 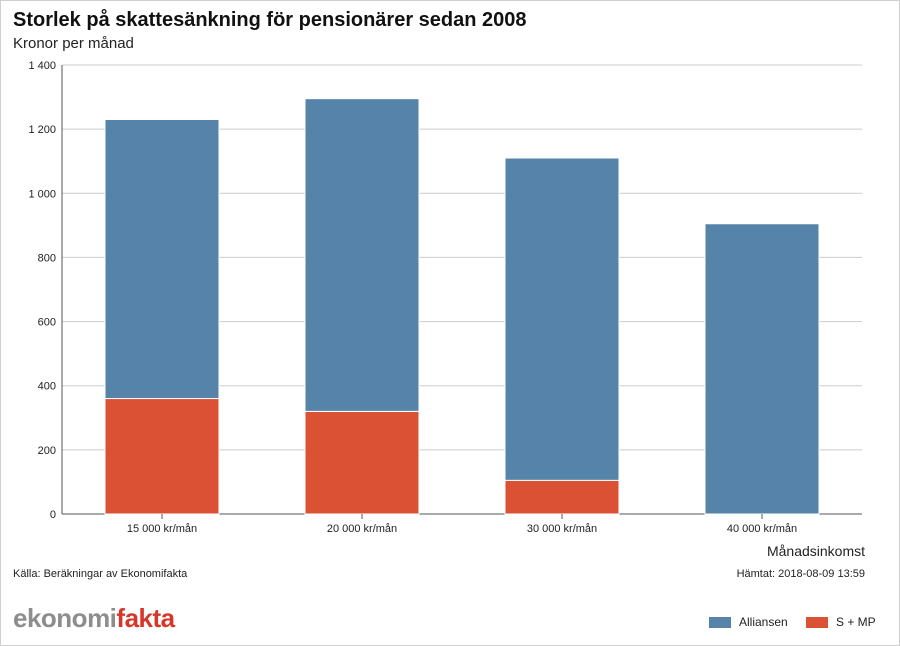 I want to click on logo-part-fakta: fakta, so click(x=145, y=618).